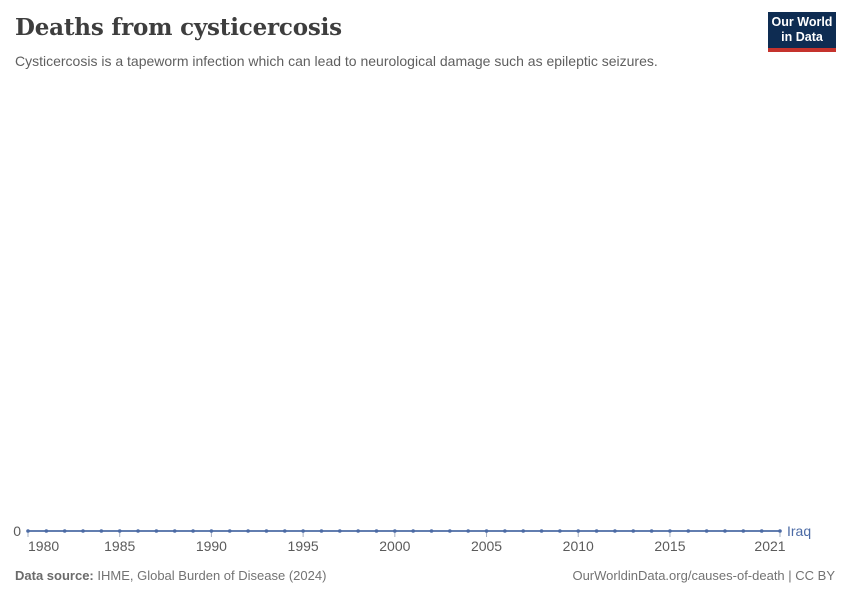  Describe the element at coordinates (799, 531) in the screenshot. I see `entity-label-iraq: Iraq` at that location.